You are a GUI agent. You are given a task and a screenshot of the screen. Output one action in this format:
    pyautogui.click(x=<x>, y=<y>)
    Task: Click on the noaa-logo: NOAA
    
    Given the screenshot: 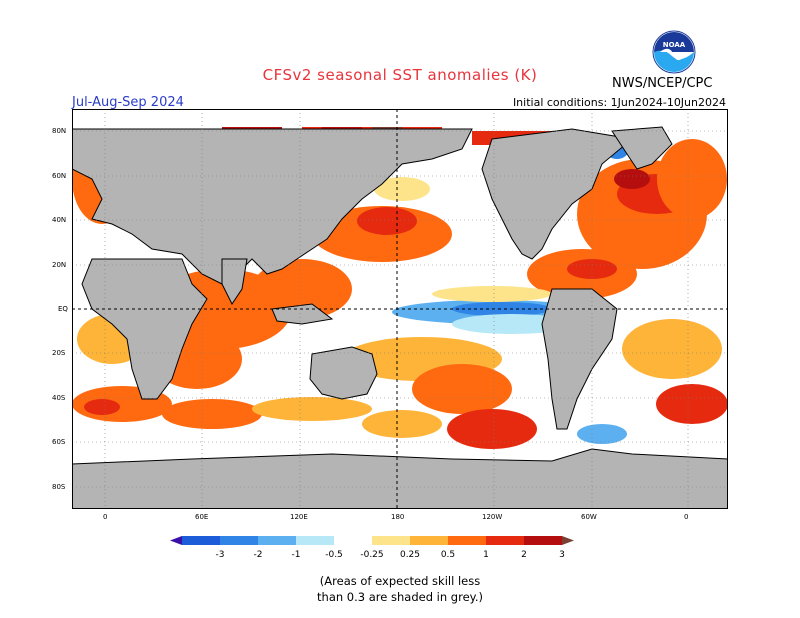 What is the action you would take?
    pyautogui.click(x=674, y=52)
    